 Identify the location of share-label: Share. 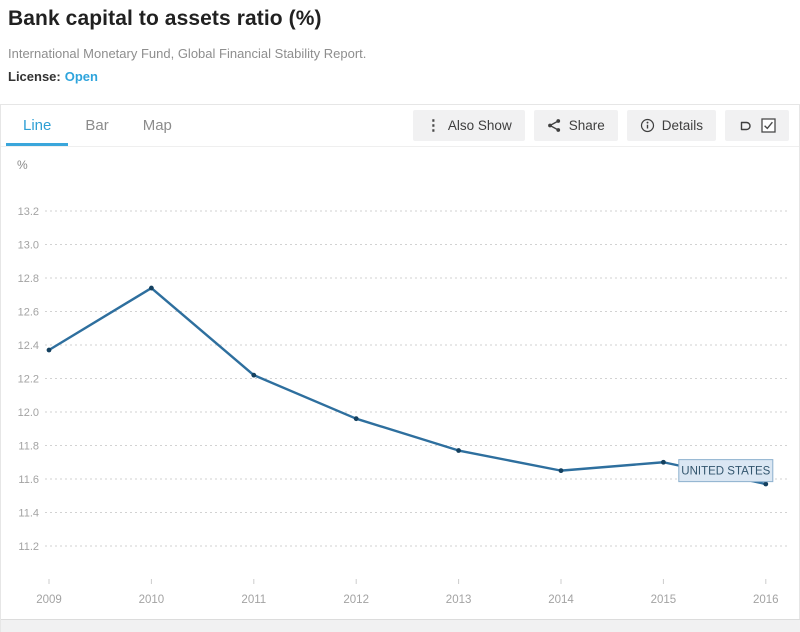
(586, 125).